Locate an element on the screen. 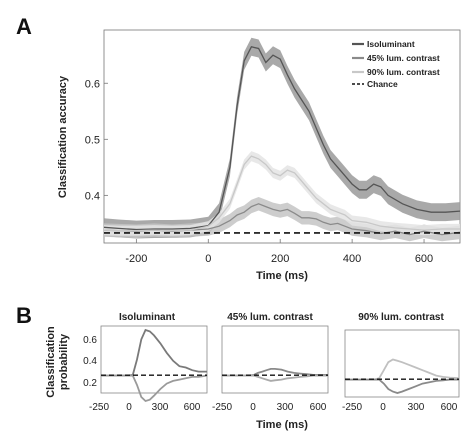 This screenshot has height=439, width=474. panel-b-y-label-line1: Classification is located at coordinates (51, 362).